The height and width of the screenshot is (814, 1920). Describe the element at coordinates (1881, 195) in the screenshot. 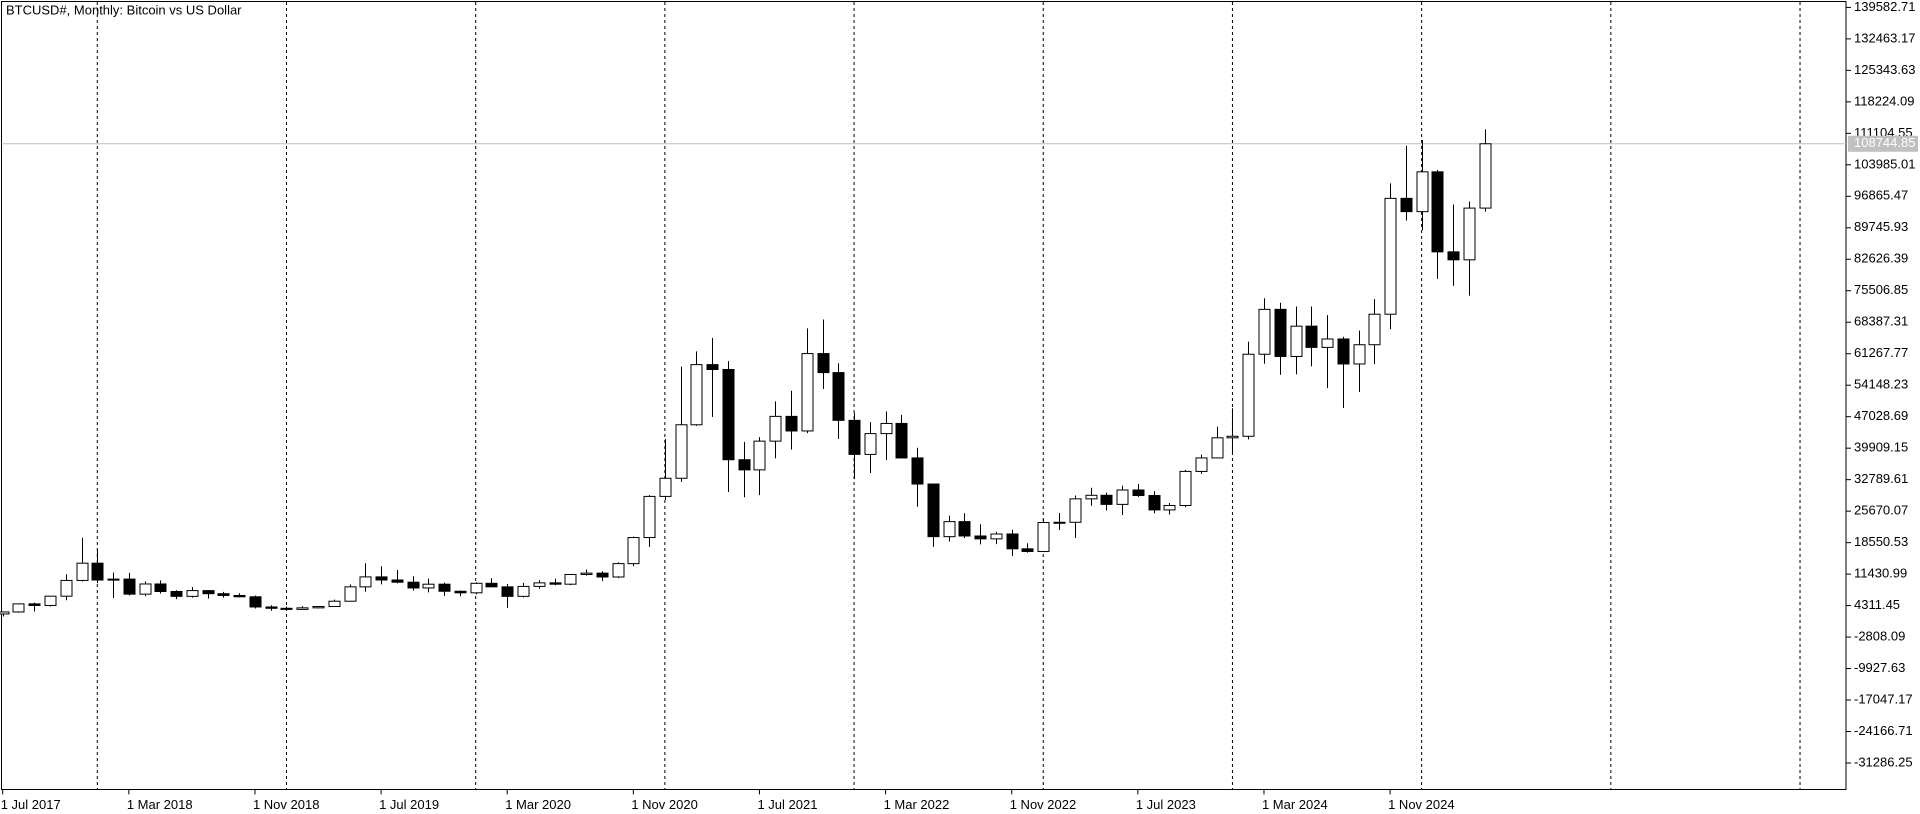

I see `y-tick-label: 96865.47` at that location.